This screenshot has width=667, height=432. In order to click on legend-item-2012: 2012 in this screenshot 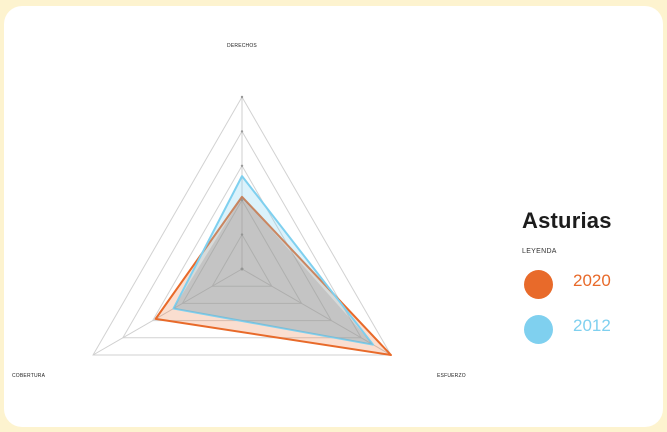, I will do `click(567, 329)`.